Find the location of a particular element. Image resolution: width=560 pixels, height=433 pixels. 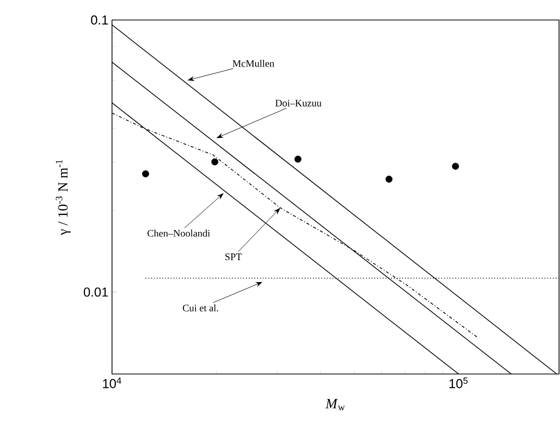

x-axis-title: M$_{w}$ is located at coordinates (335, 404).